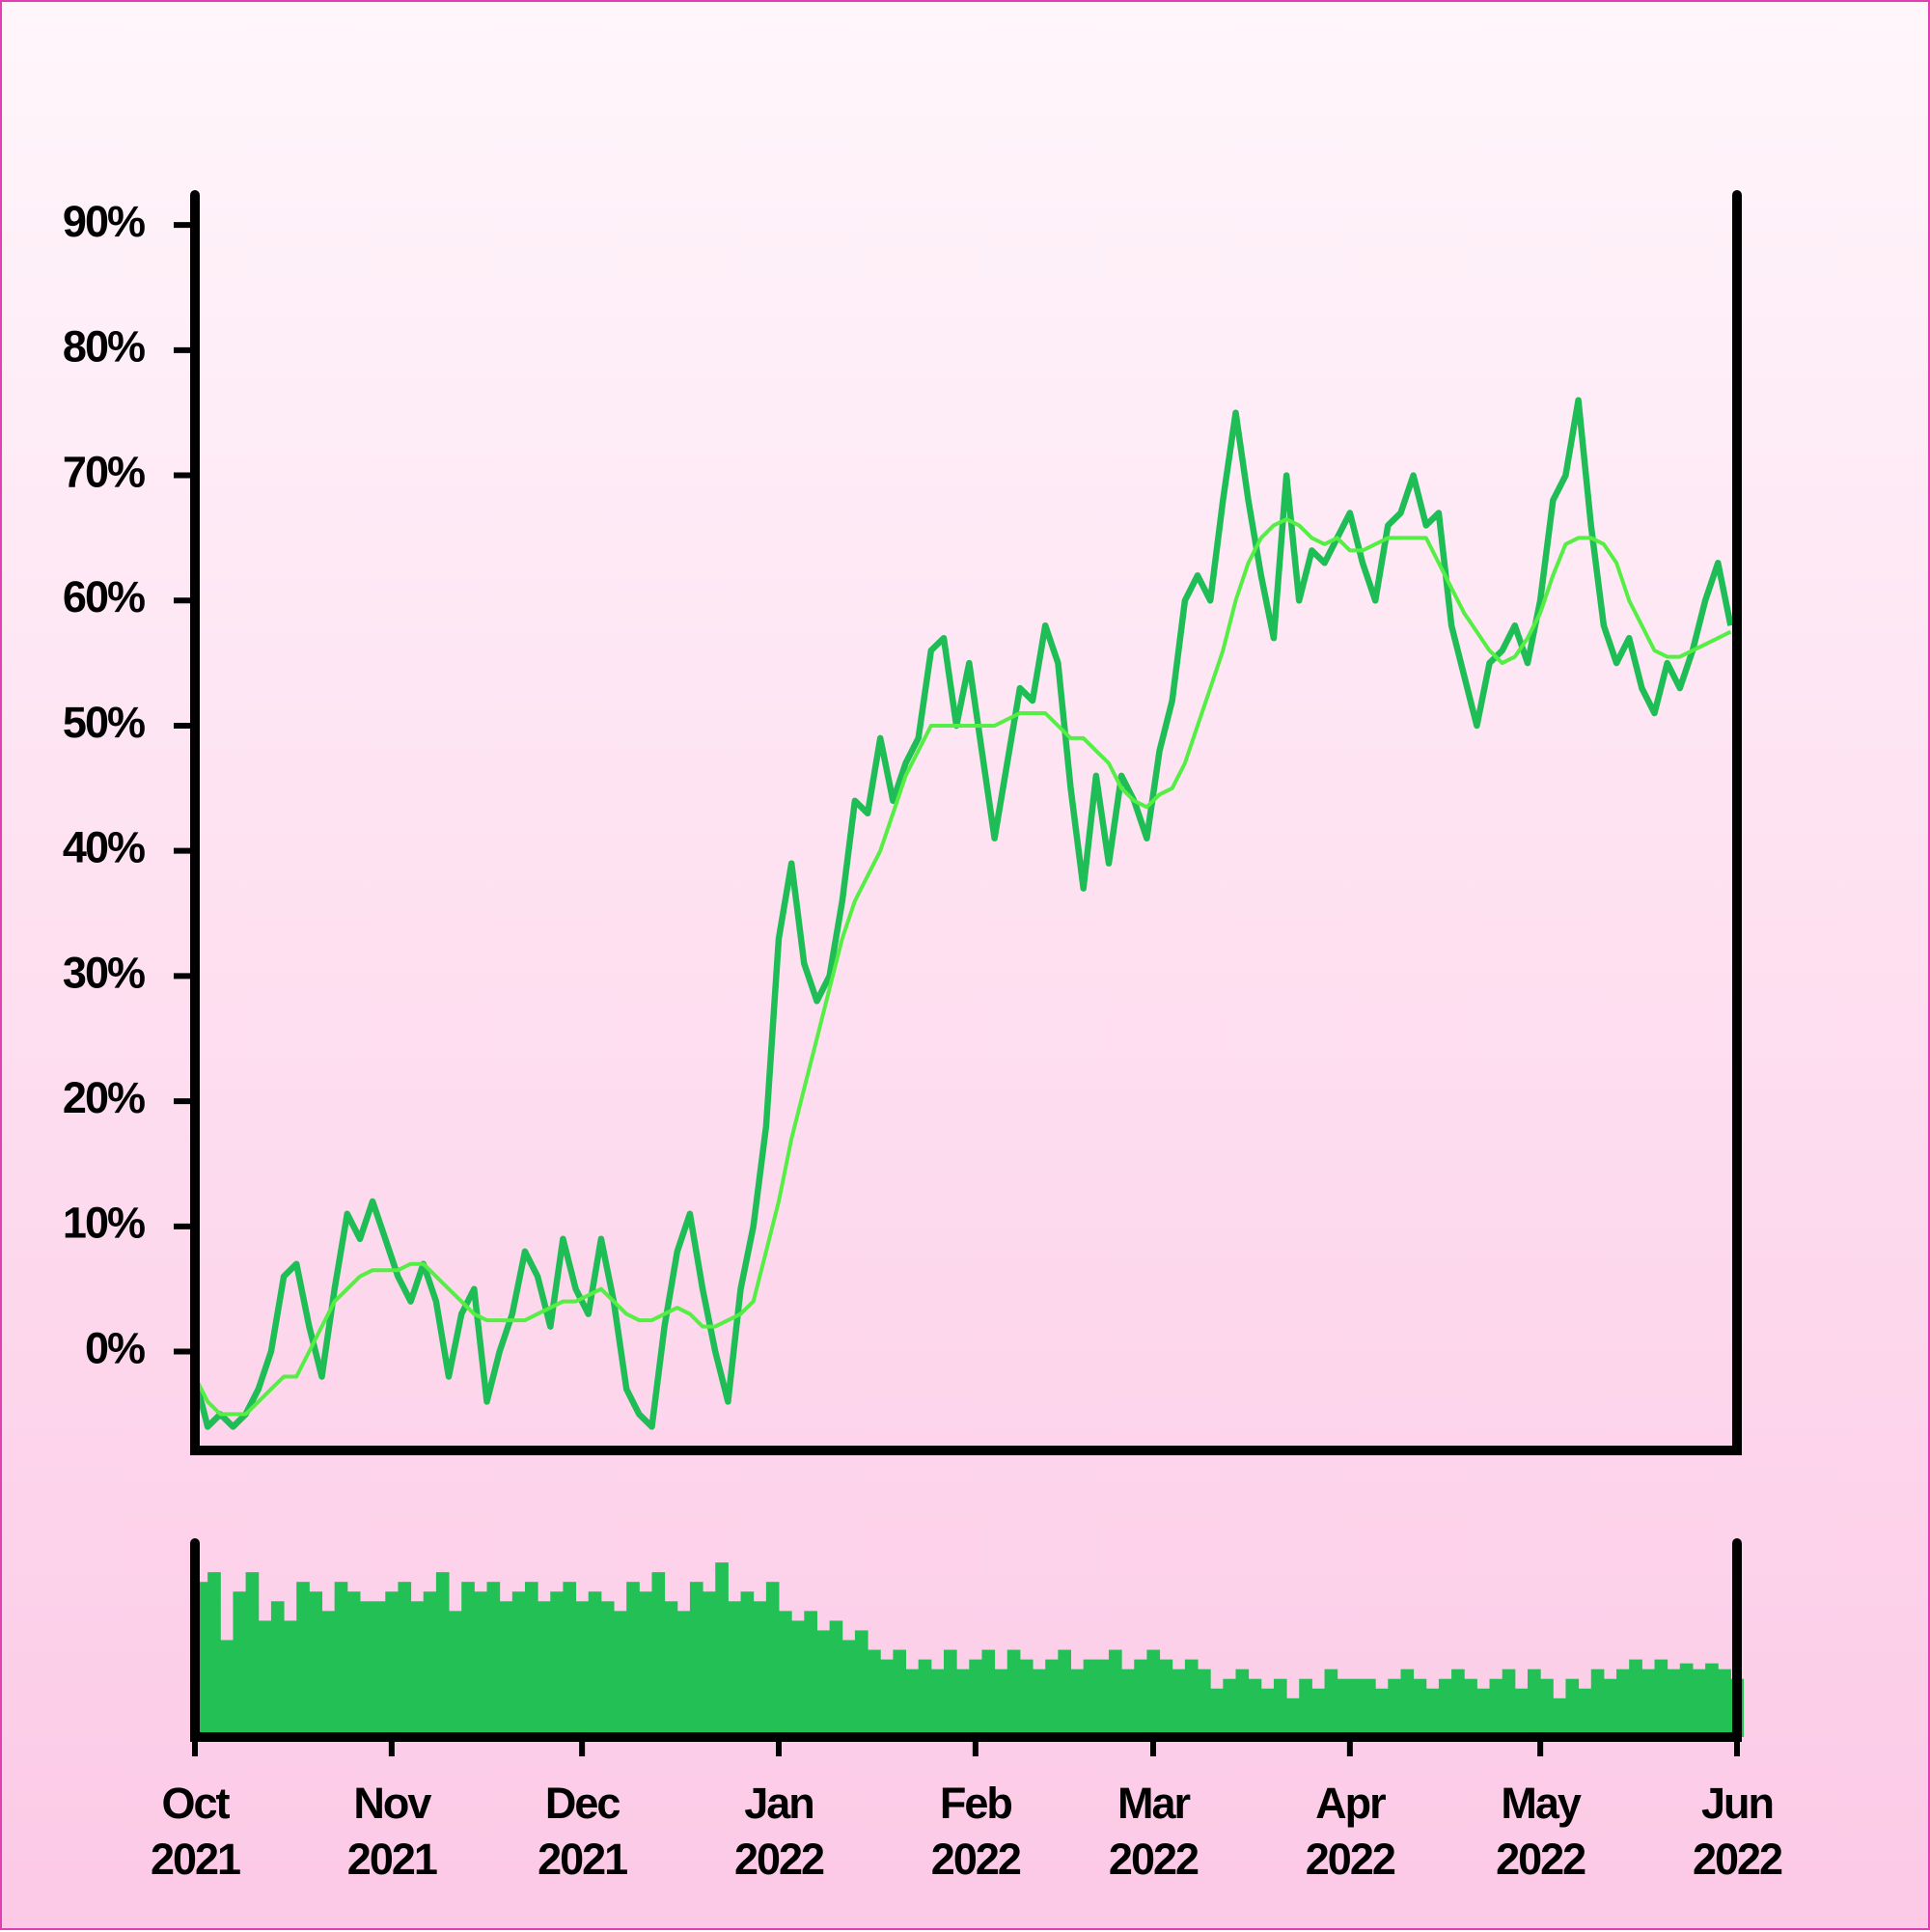  I want to click on y-tick-label: 60%, so click(104, 596).